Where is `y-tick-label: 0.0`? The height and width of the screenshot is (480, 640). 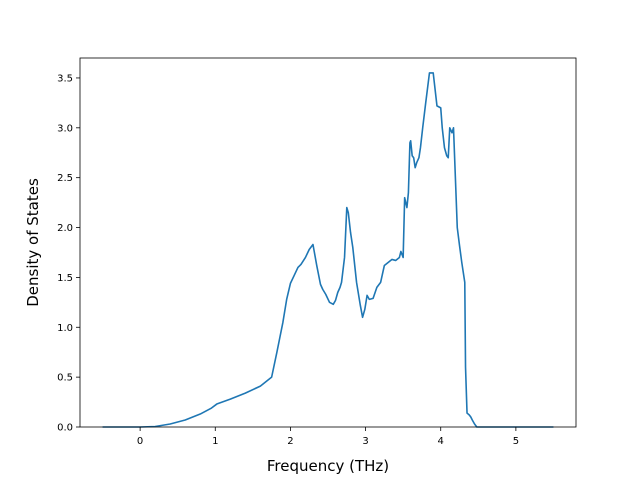
y-tick-label: 0.0 is located at coordinates (65, 428).